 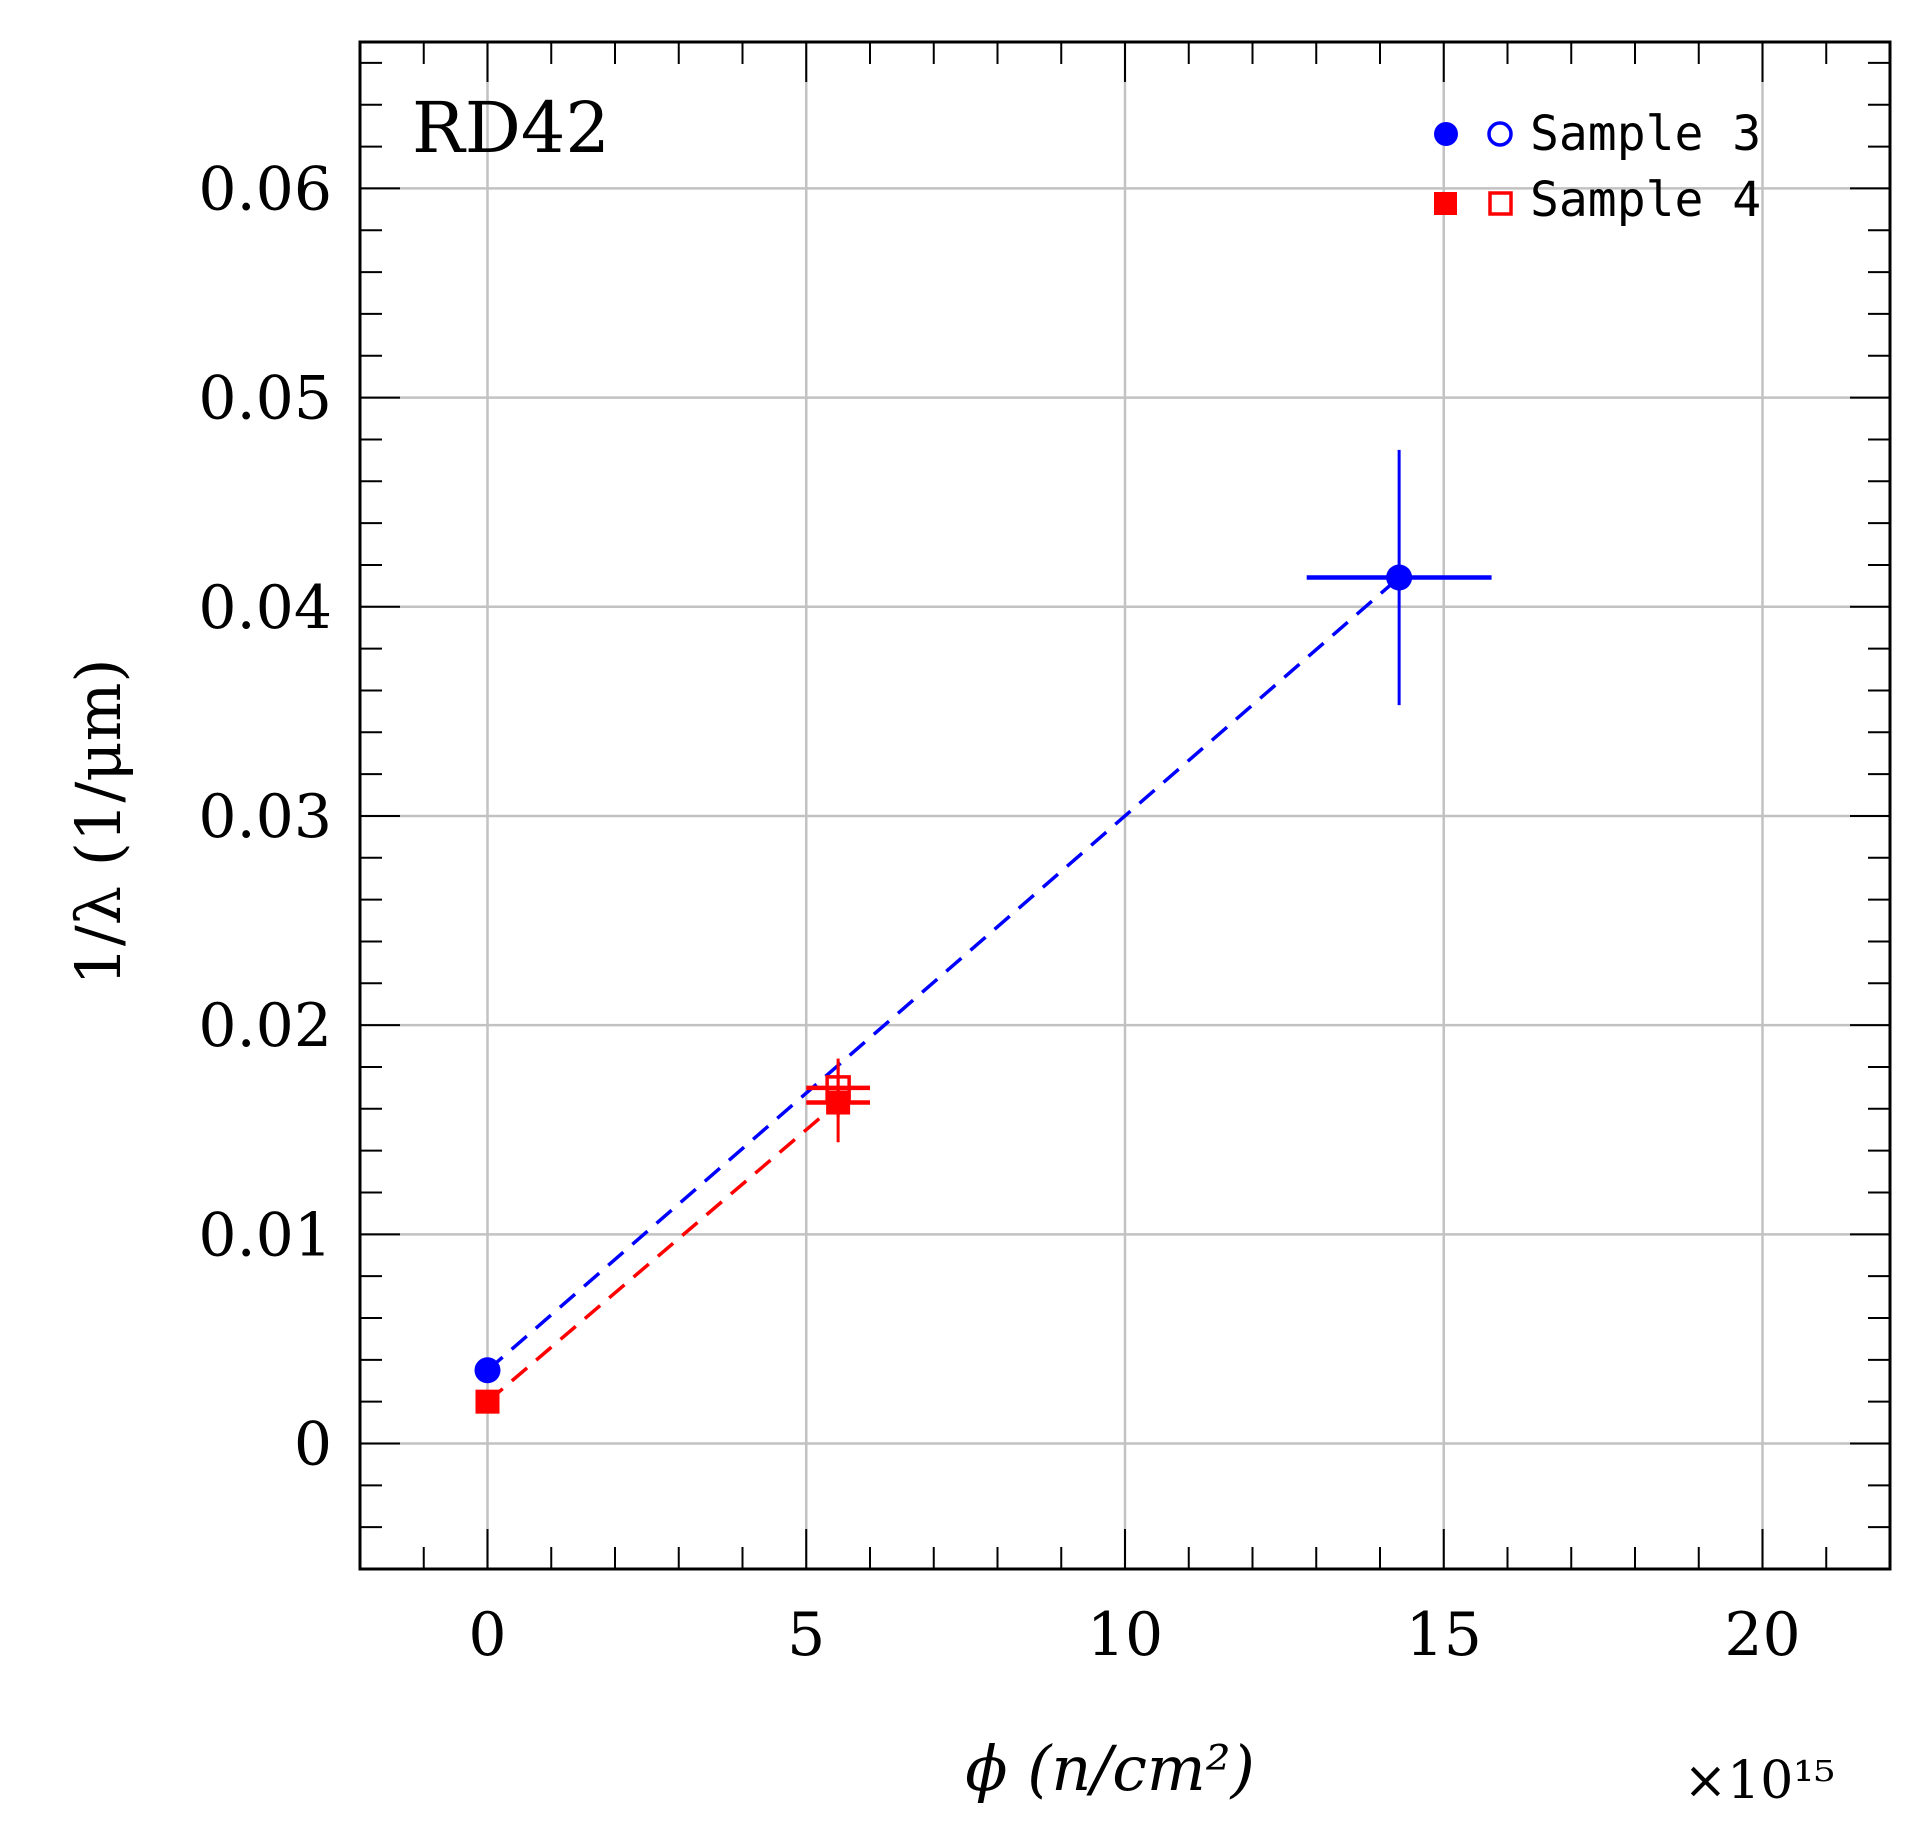 I want to click on x-axis-multiplier: ×10¹⁵, so click(x=1759, y=1781).